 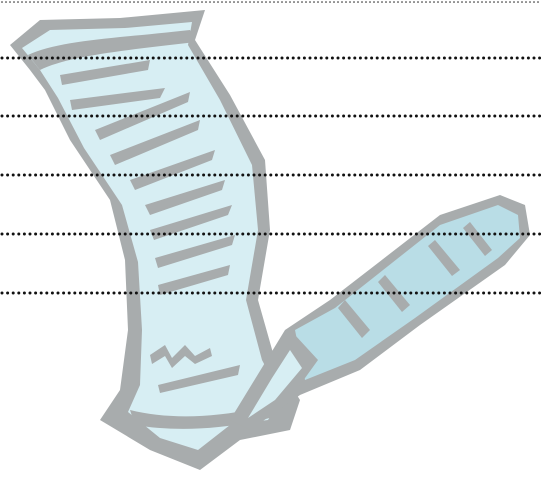 What do you see at coordinates (111, 50) in the screenshot?
I see `scroll-top-roll` at bounding box center [111, 50].